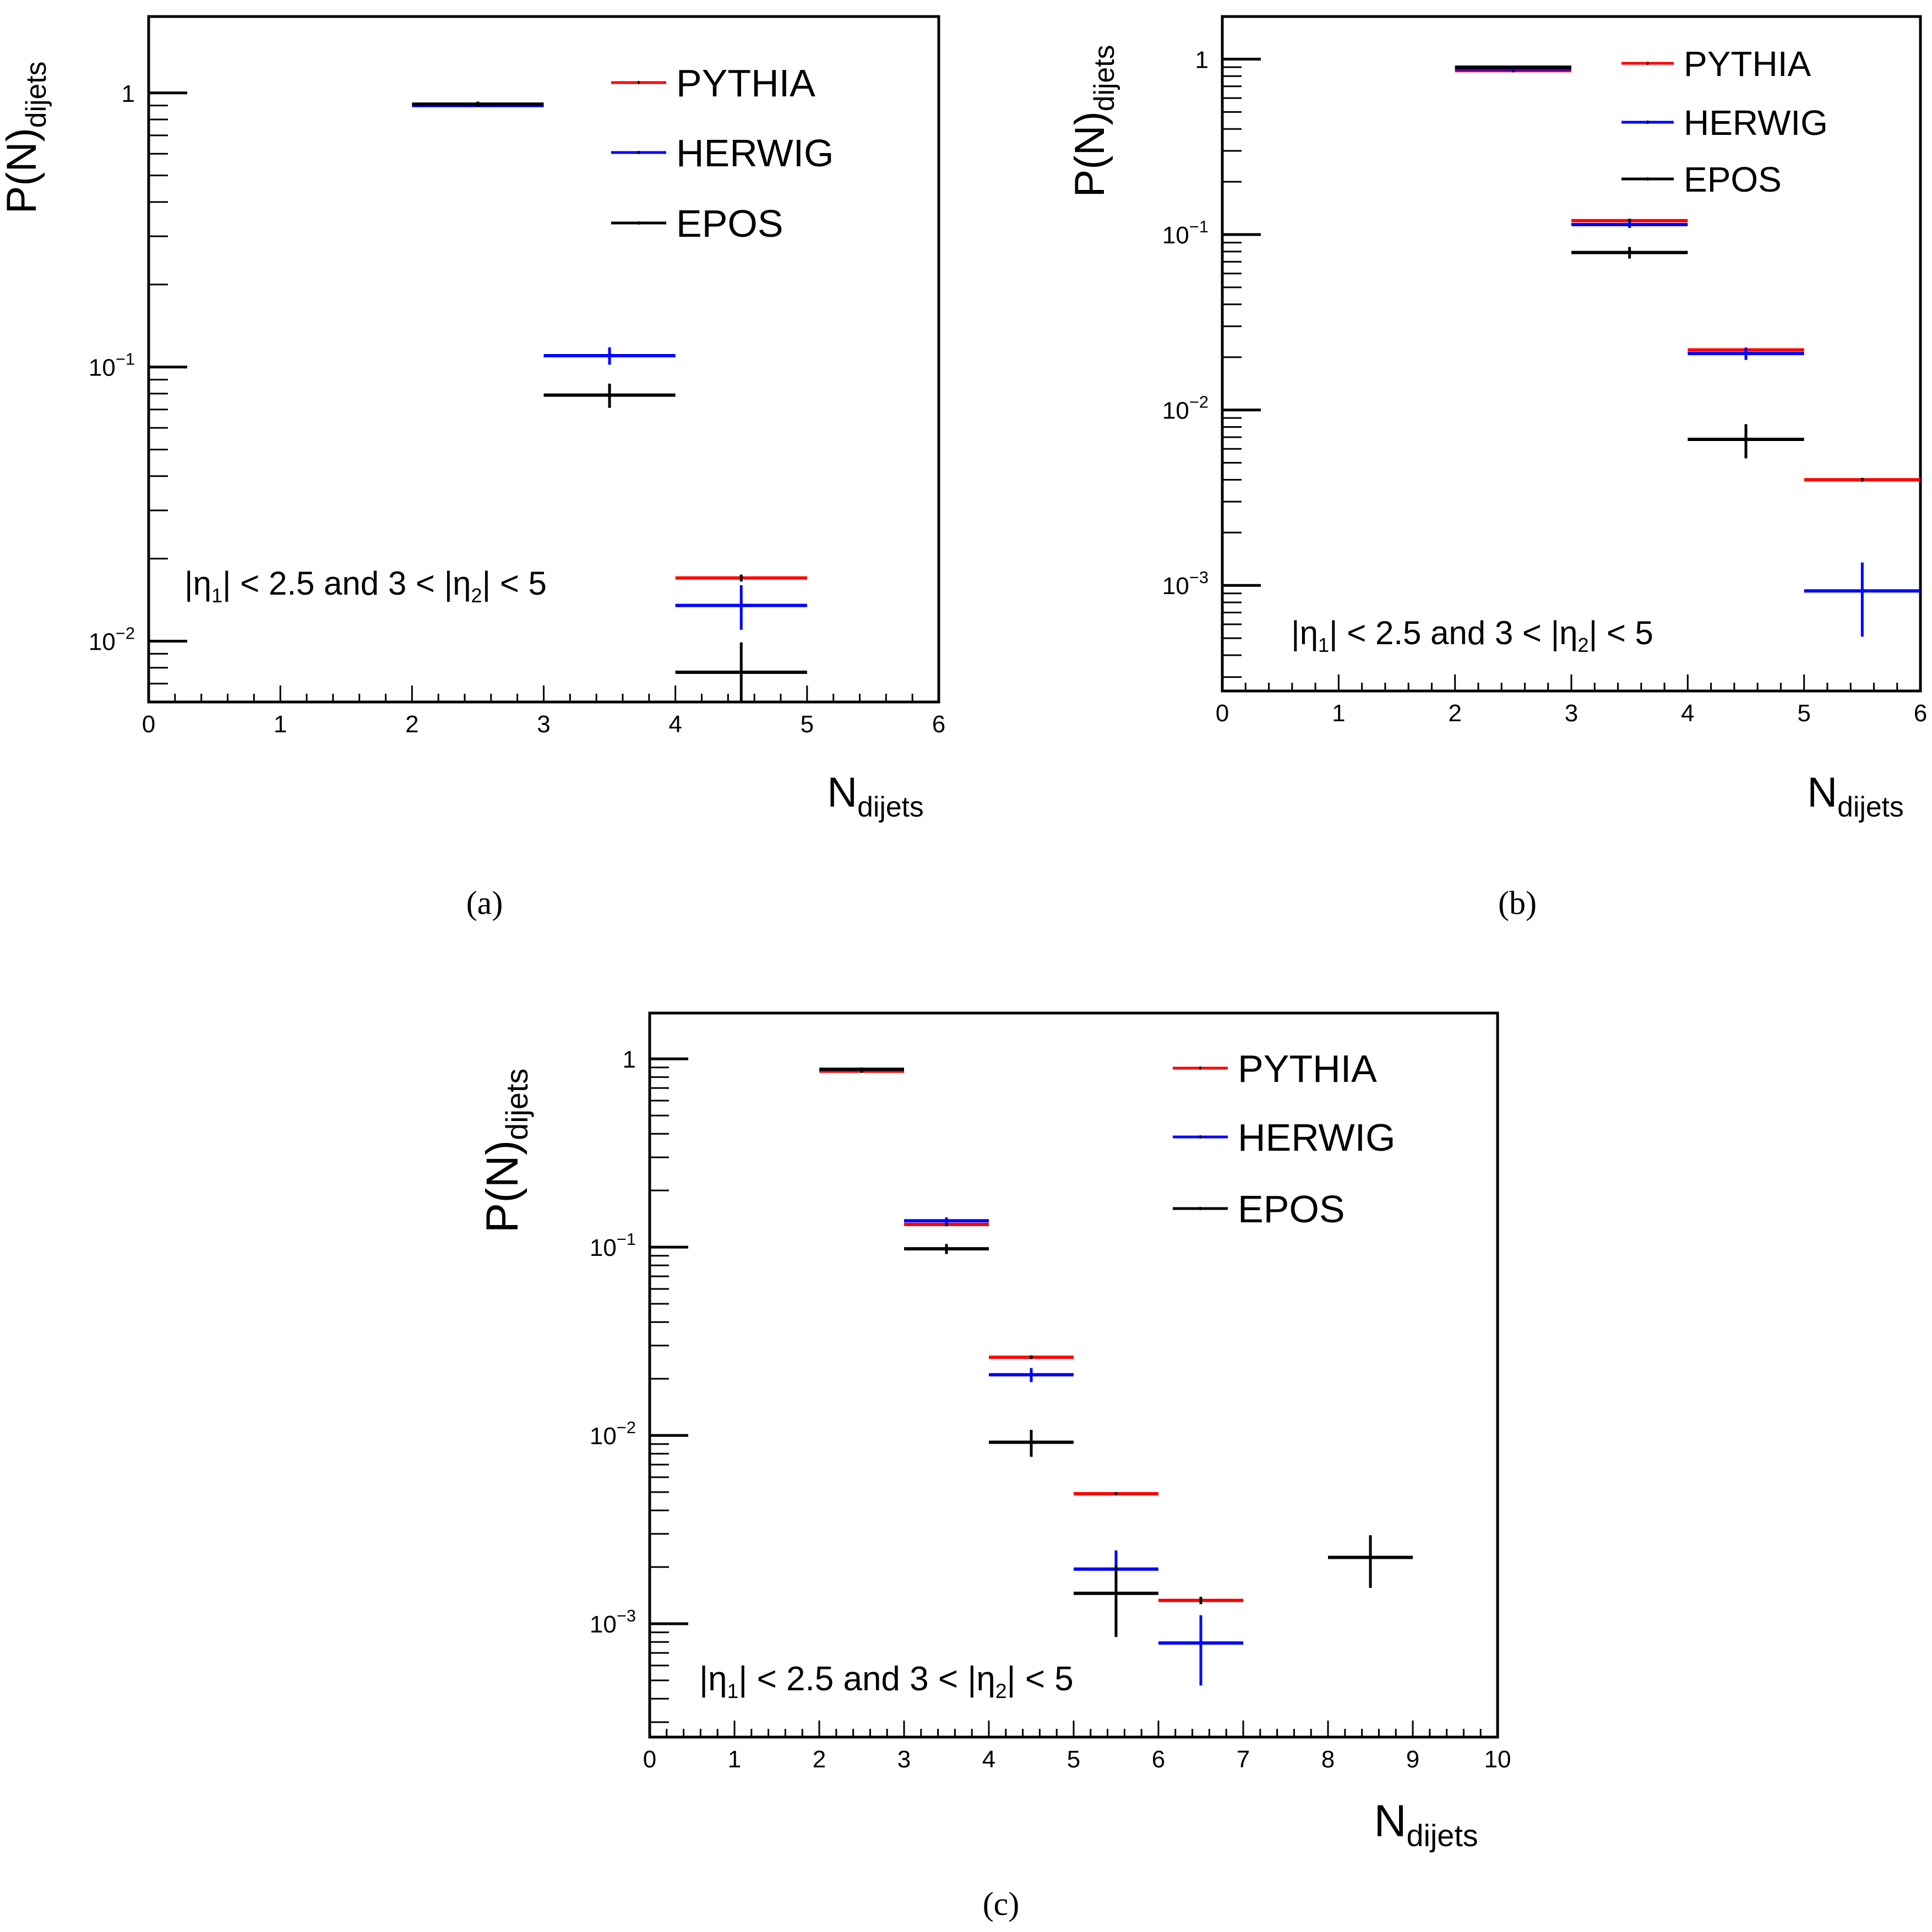 Image resolution: width=1932 pixels, height=1932 pixels. Describe the element at coordinates (1412, 1759) in the screenshot. I see `x-tick-label: 9` at that location.